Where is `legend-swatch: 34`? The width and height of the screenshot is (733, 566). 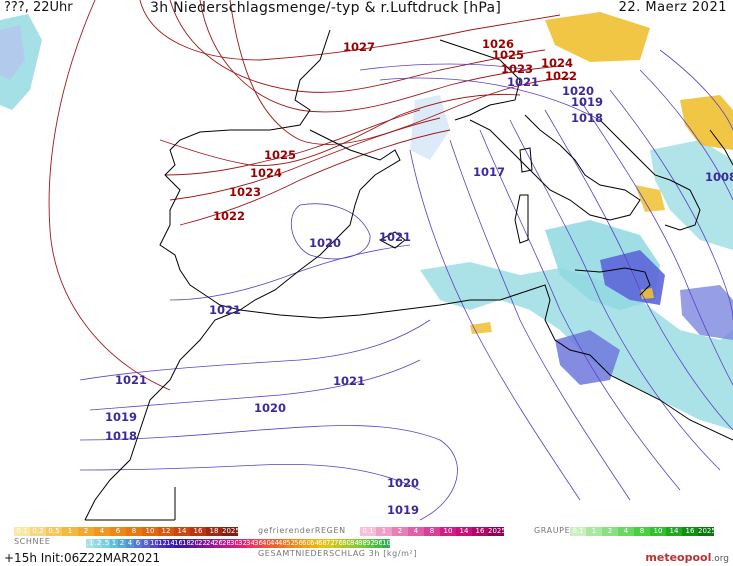 legend-swatch: 34 is located at coordinates (250, 543).